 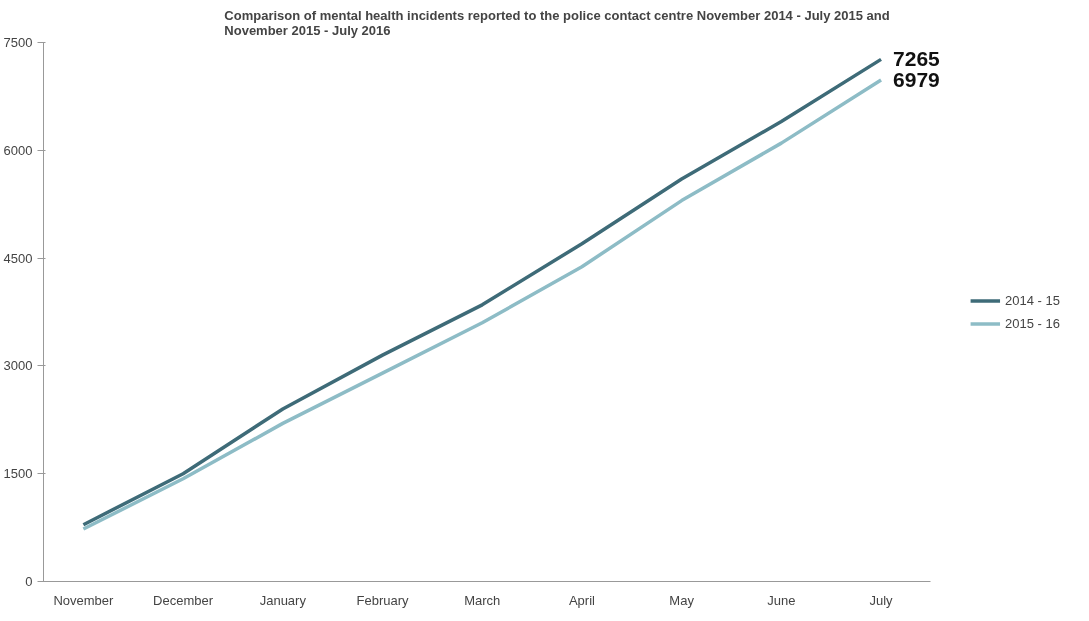 I want to click on x-tick-label: June, so click(x=781, y=600).